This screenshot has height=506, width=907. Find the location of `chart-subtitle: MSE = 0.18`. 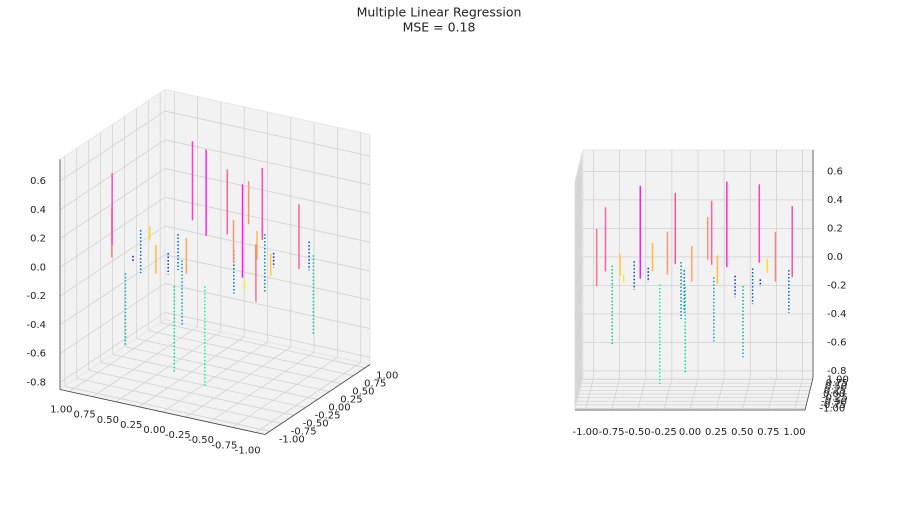

chart-subtitle: MSE = 0.18 is located at coordinates (439, 27).